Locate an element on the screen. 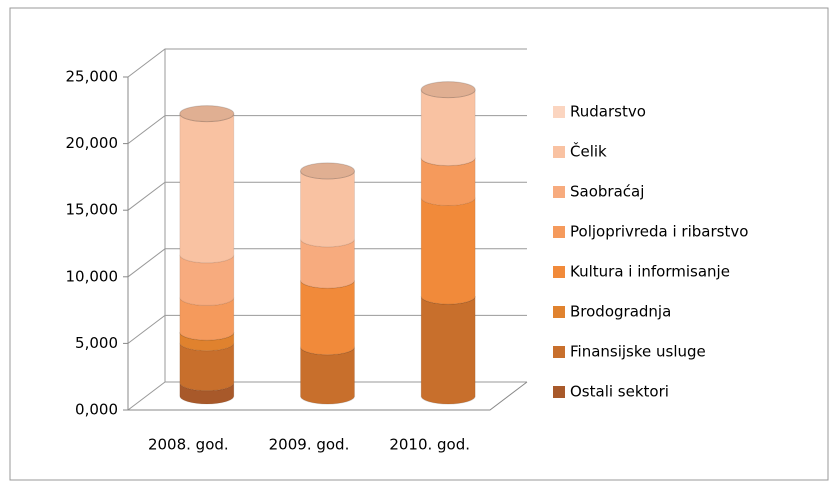 This screenshot has width=829, height=485. y-tick-label: 15,000 is located at coordinates (92, 210).